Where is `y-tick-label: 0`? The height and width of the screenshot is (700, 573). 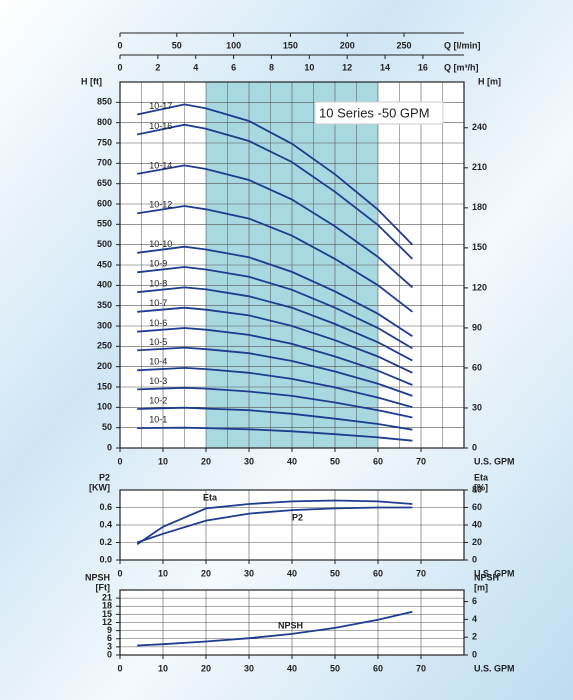 y-tick-label: 0 is located at coordinates (109, 654).